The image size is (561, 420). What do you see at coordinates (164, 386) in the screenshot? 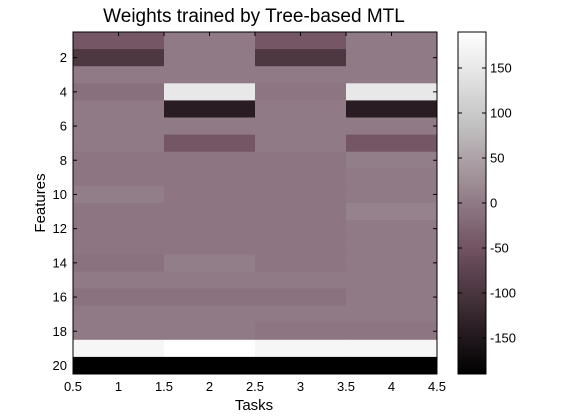
I see `x-tick-label: 1.5` at bounding box center [164, 386].